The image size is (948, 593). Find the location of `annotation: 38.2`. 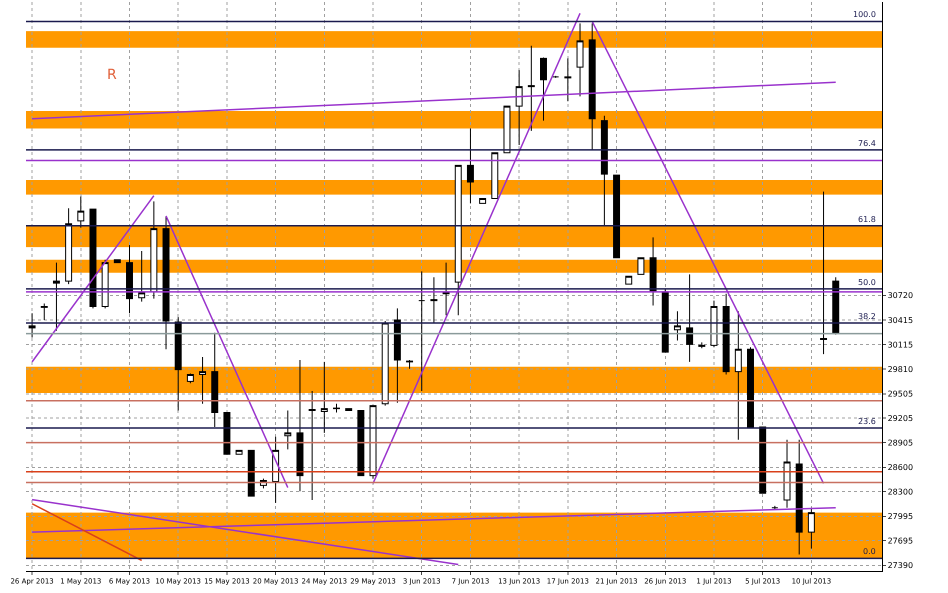

annotation: 38.2 is located at coordinates (867, 316).